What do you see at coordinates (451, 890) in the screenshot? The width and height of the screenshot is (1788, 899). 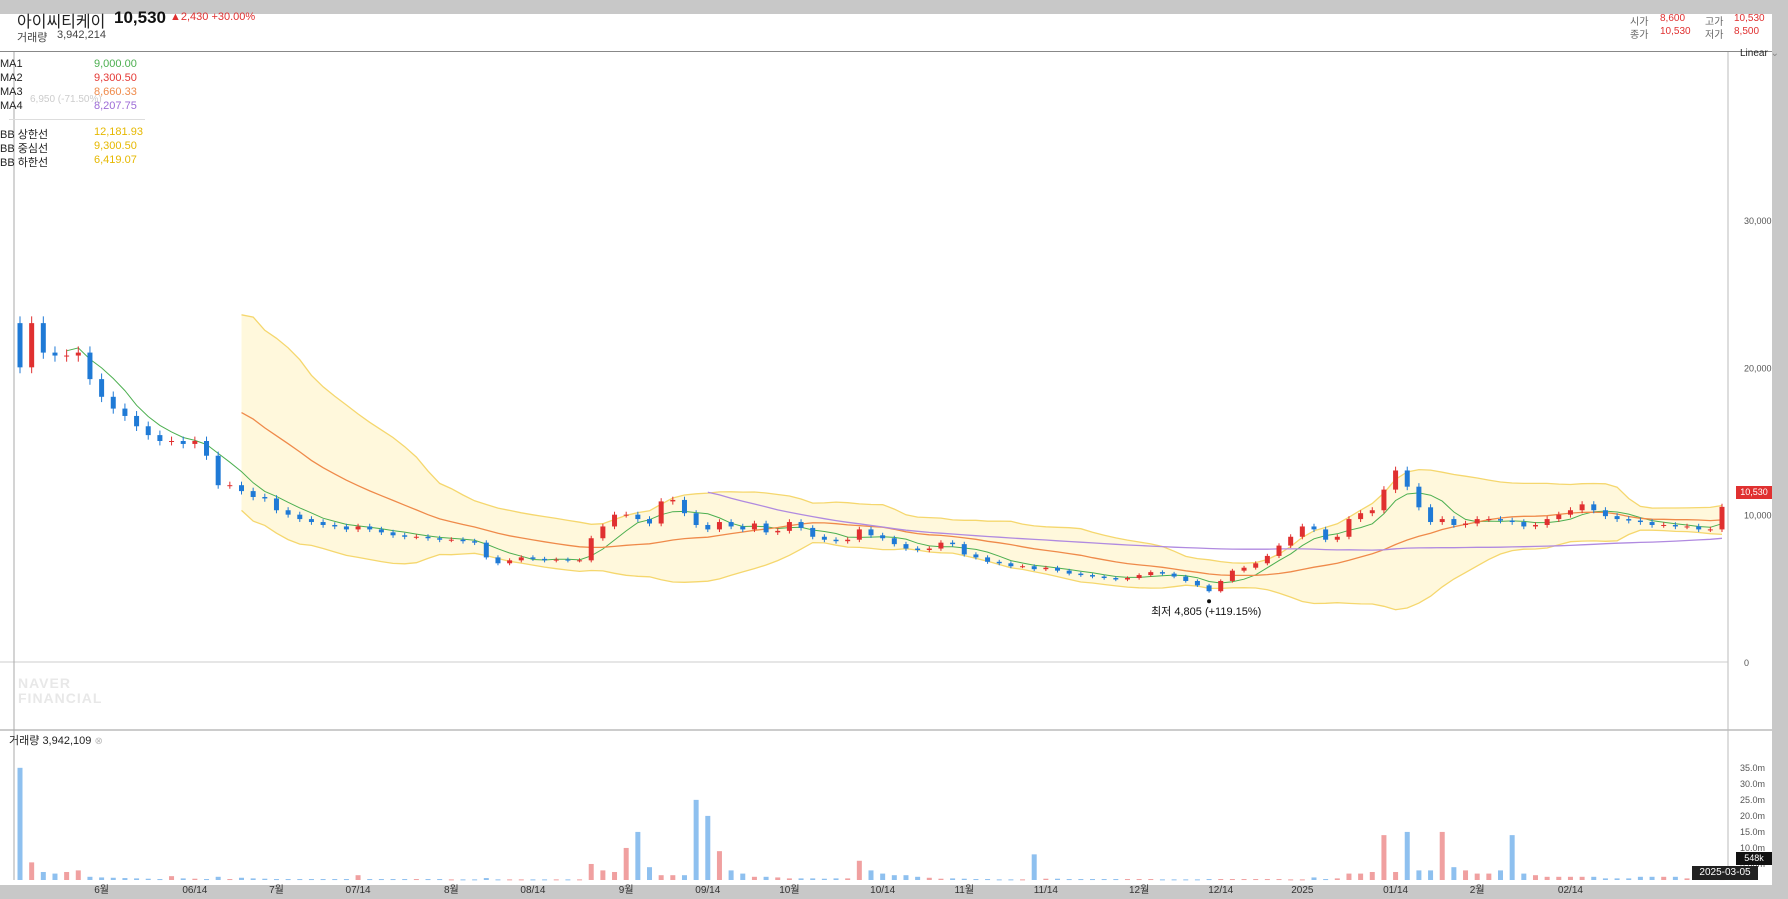 I see `x-tick-label: 8월` at bounding box center [451, 890].